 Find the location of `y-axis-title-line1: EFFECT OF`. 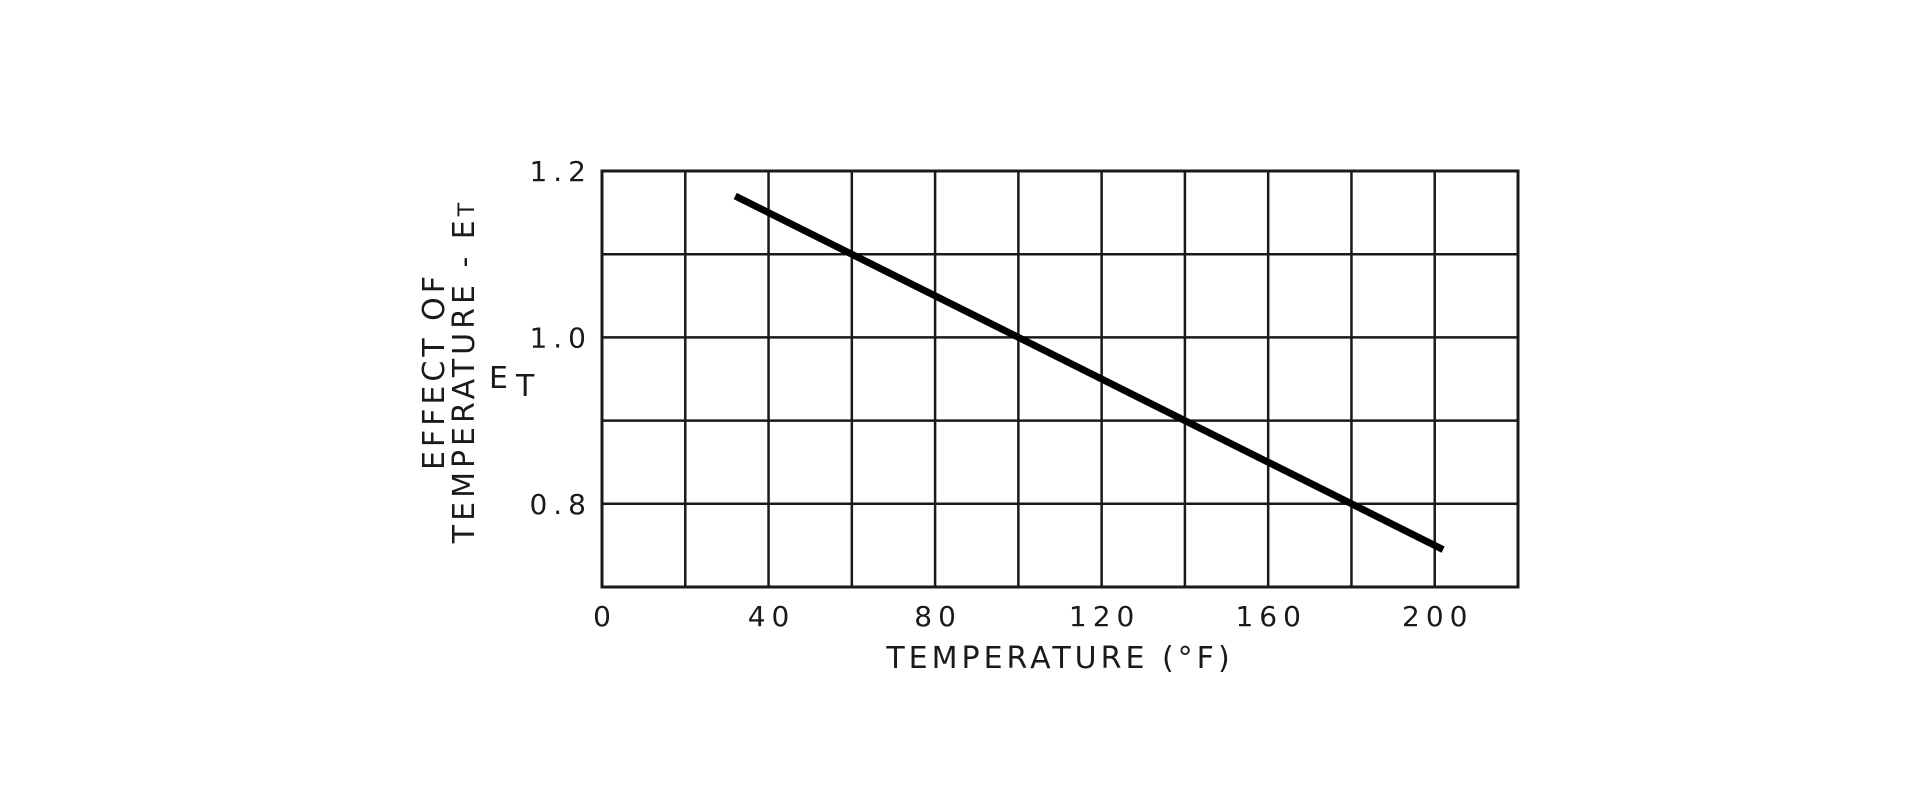

y-axis-title-line1: EFFECT OF is located at coordinates (434, 371).